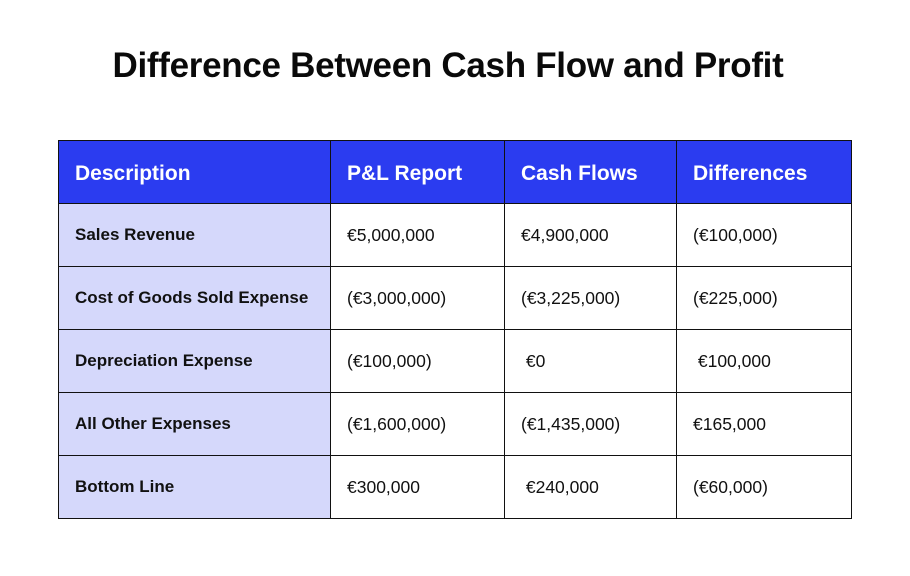 The height and width of the screenshot is (576, 910). What do you see at coordinates (590, 172) in the screenshot?
I see `column-header-cash-flows: Cash Flows` at bounding box center [590, 172].